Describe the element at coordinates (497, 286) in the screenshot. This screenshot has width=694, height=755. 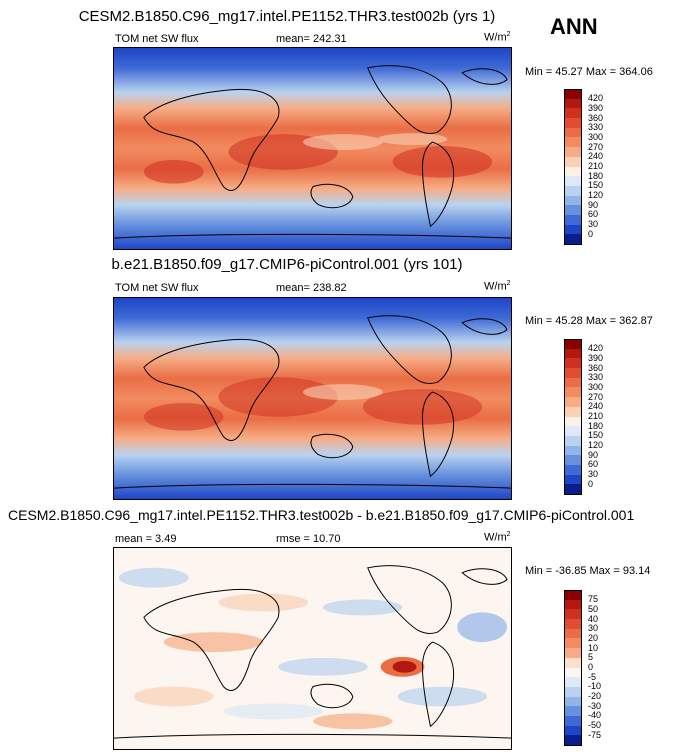
I see `panel2-units: W/m2` at that location.